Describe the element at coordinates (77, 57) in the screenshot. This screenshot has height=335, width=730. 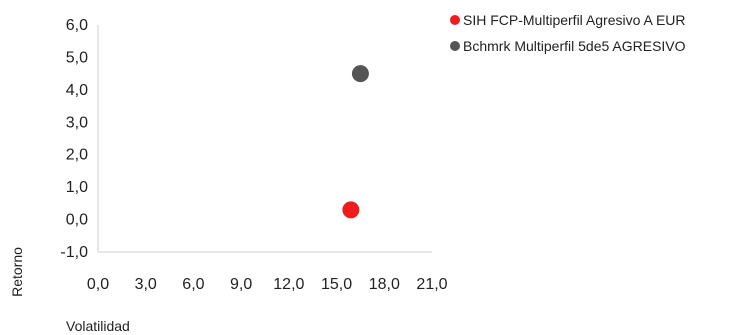
I see `y-tick-label: 5,0` at that location.